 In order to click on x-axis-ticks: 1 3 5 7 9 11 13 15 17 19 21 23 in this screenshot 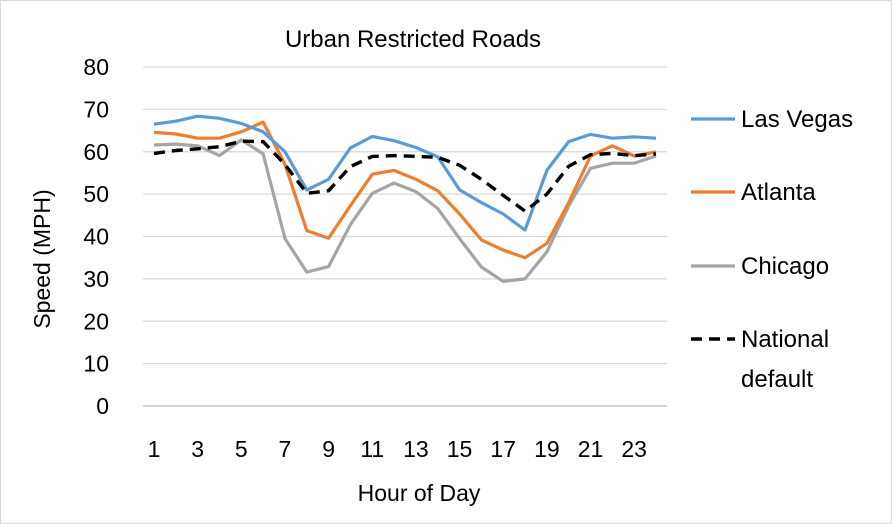, I will do `click(397, 449)`.